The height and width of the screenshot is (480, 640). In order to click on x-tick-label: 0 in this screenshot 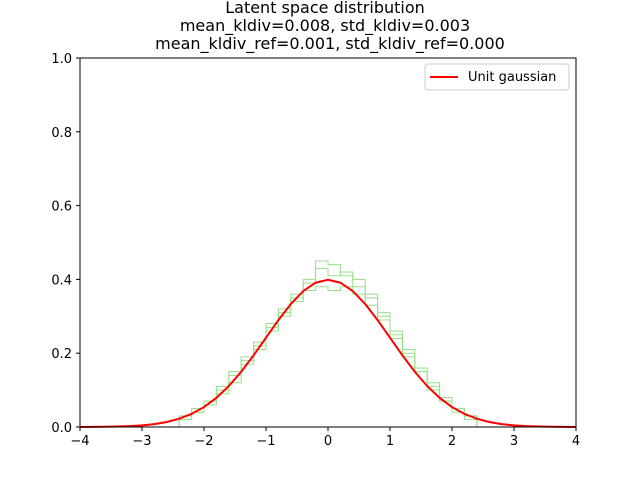, I will do `click(328, 441)`.